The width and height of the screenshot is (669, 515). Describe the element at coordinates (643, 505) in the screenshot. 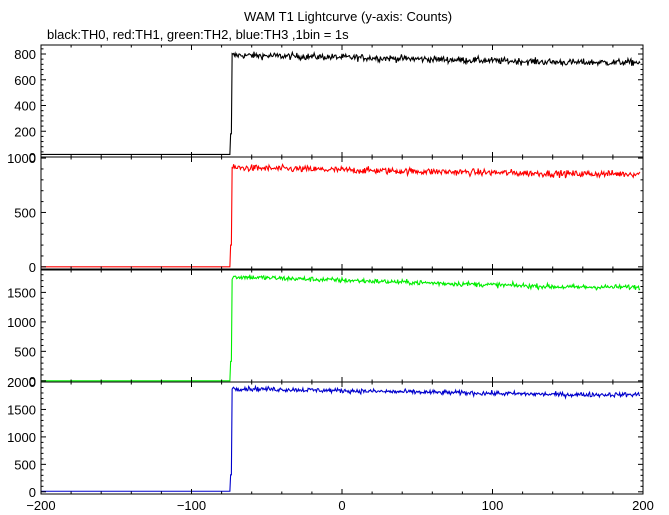

I see `x-tick-label: 200` at that location.